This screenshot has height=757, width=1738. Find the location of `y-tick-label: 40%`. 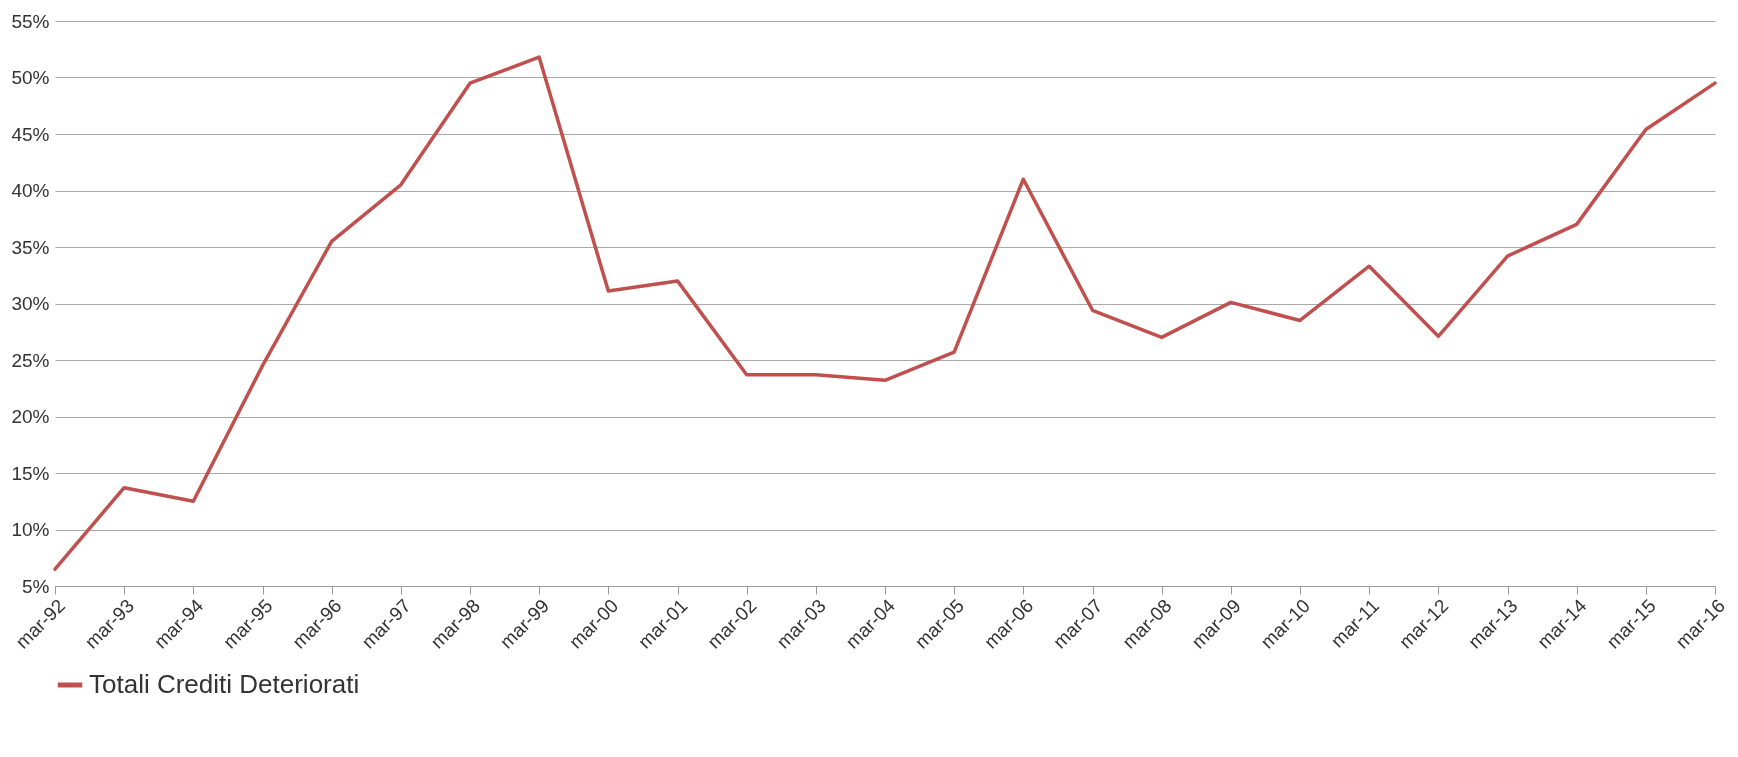

y-tick-label: 40% is located at coordinates (30, 190).